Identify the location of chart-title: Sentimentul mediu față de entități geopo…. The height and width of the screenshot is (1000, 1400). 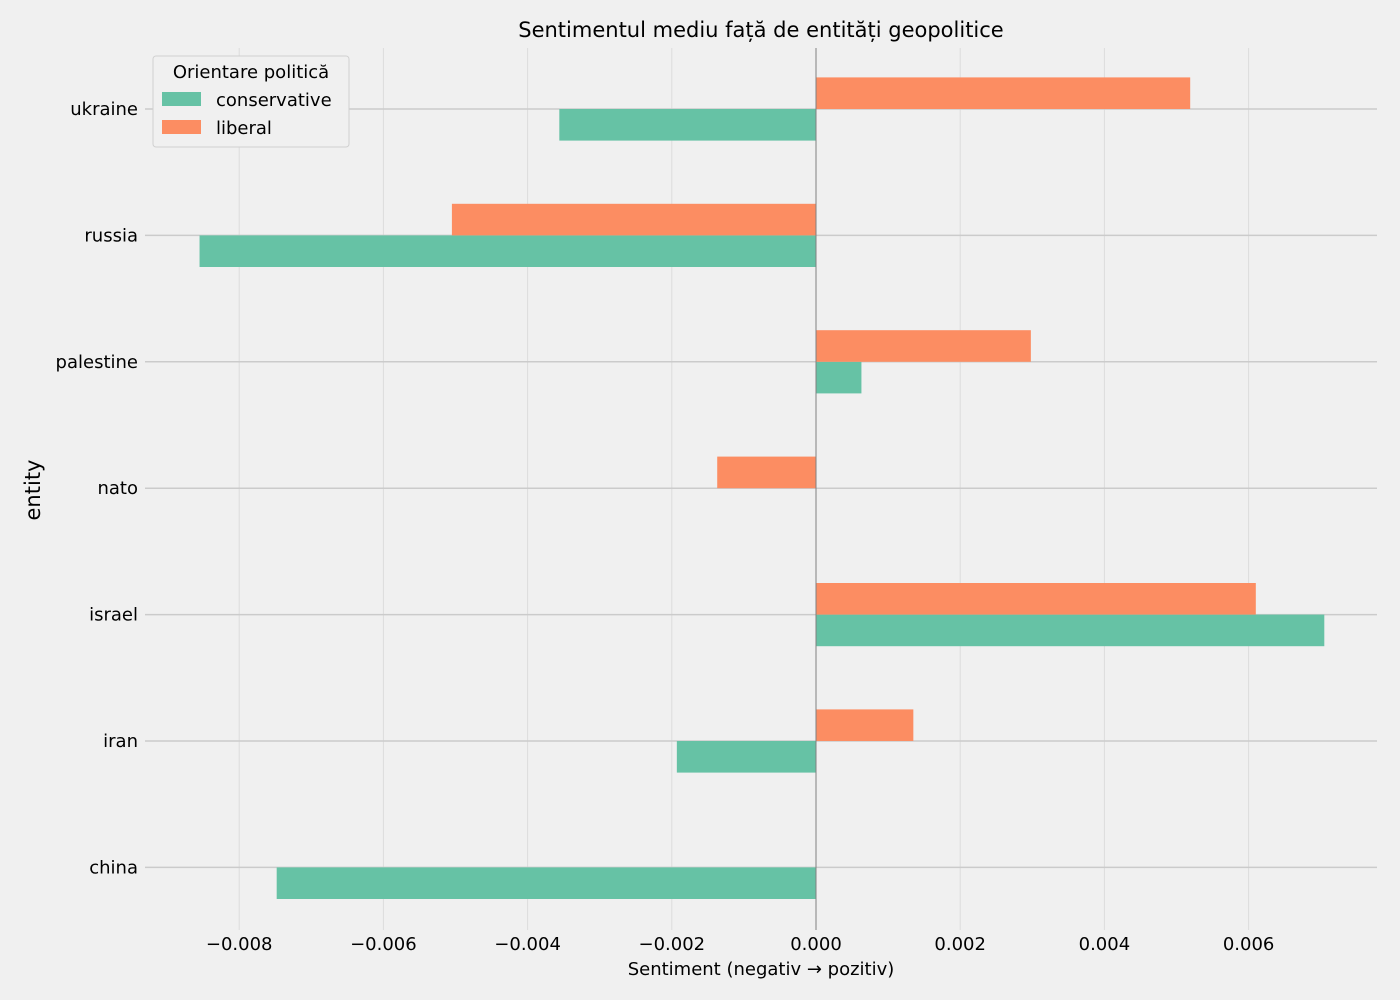
(760, 30).